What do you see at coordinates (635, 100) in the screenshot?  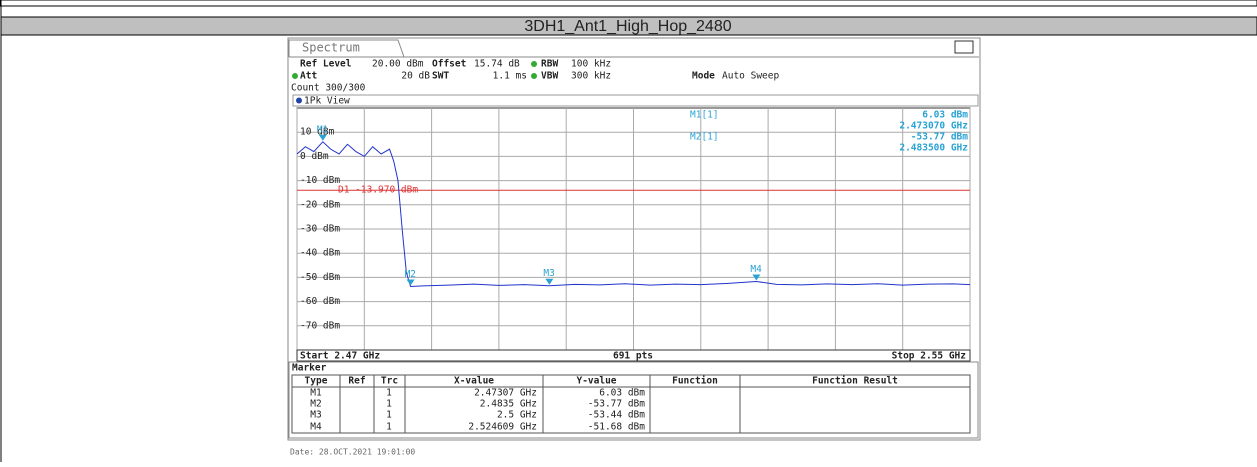 I see `view-bar` at bounding box center [635, 100].